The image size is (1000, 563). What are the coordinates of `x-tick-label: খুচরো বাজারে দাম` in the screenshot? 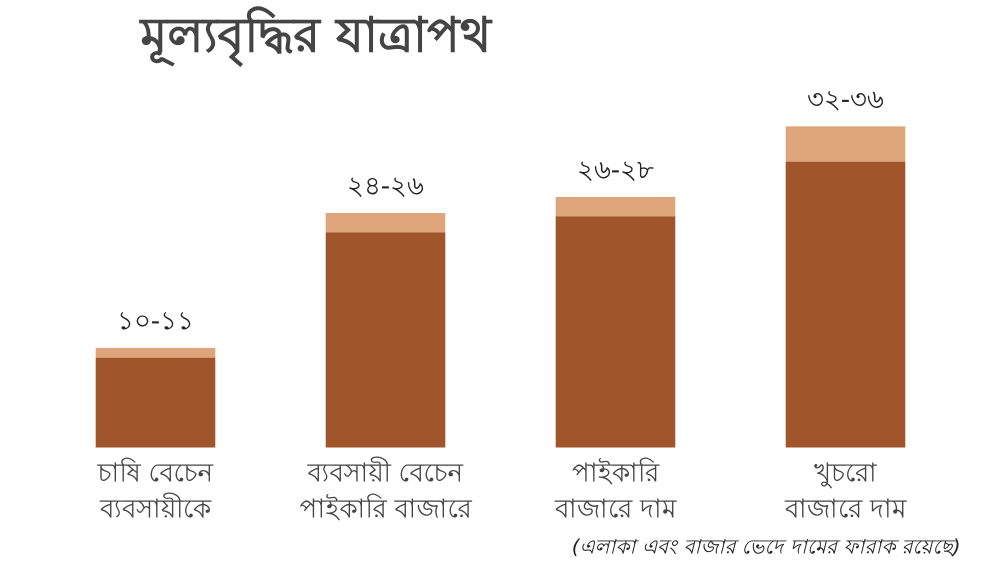 It's located at (846, 491).